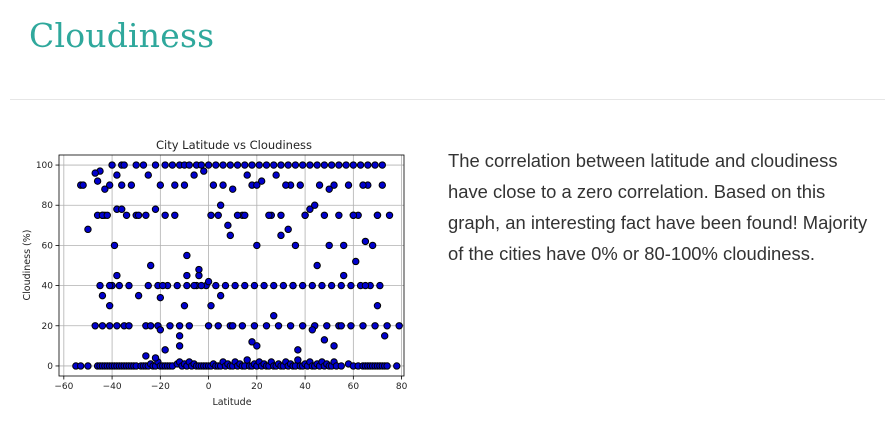  I want to click on divider, so click(447, 99).